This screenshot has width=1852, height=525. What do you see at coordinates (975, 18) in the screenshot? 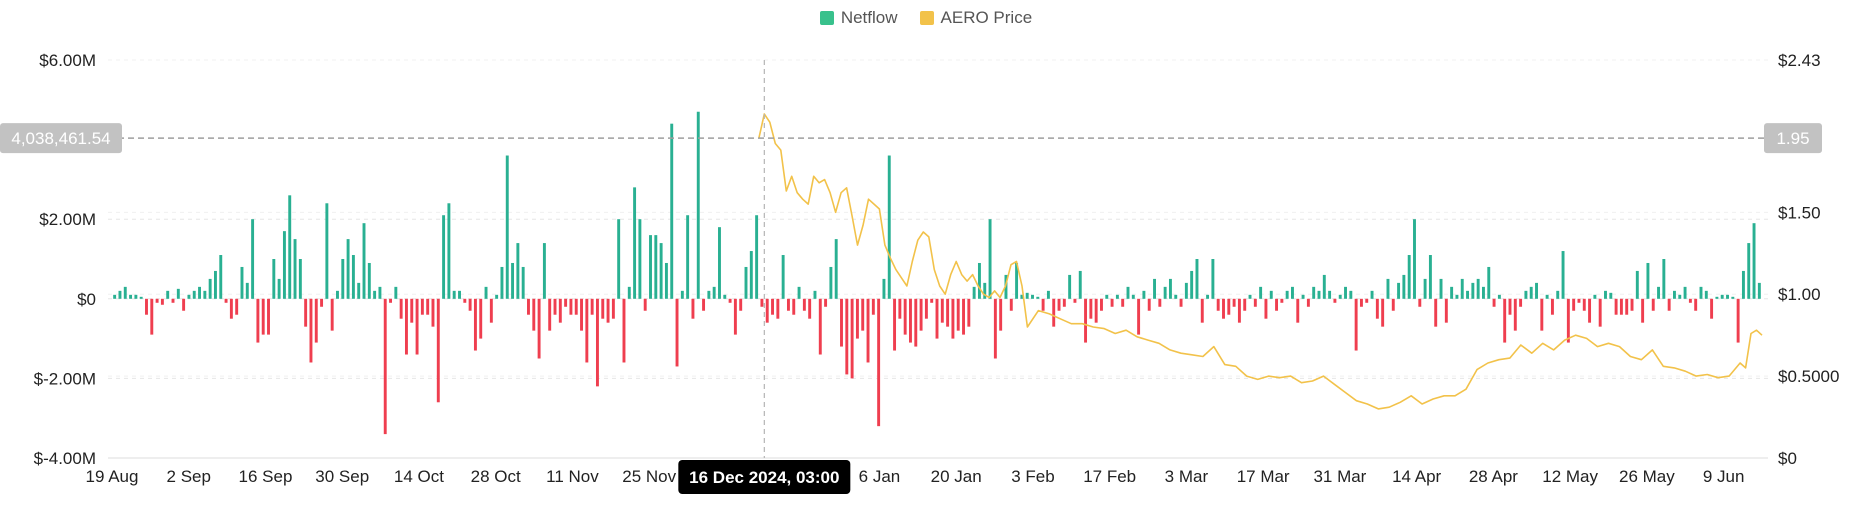
I see `legend-item-aero-price: AERO Price` at bounding box center [975, 18].